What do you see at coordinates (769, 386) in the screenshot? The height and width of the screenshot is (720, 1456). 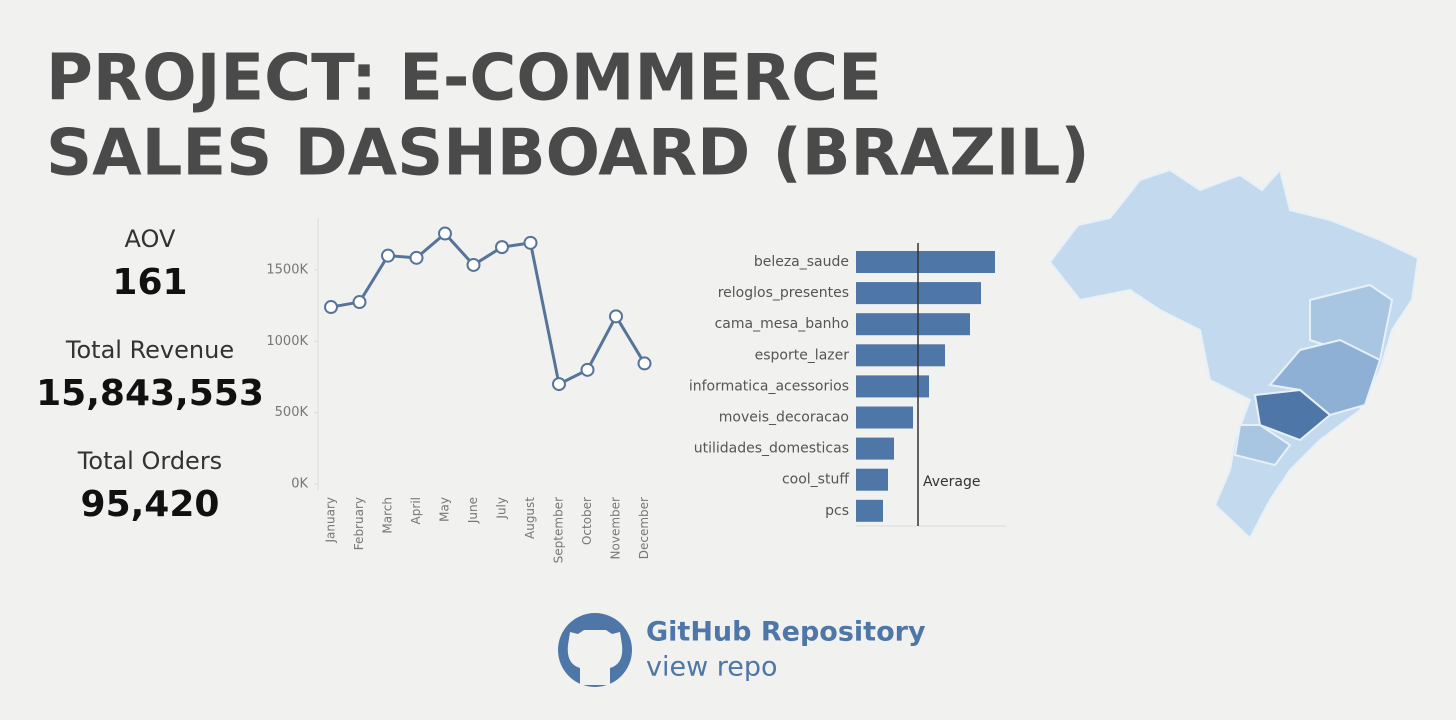 I see `bar-label: informatica_acessorios` at bounding box center [769, 386].